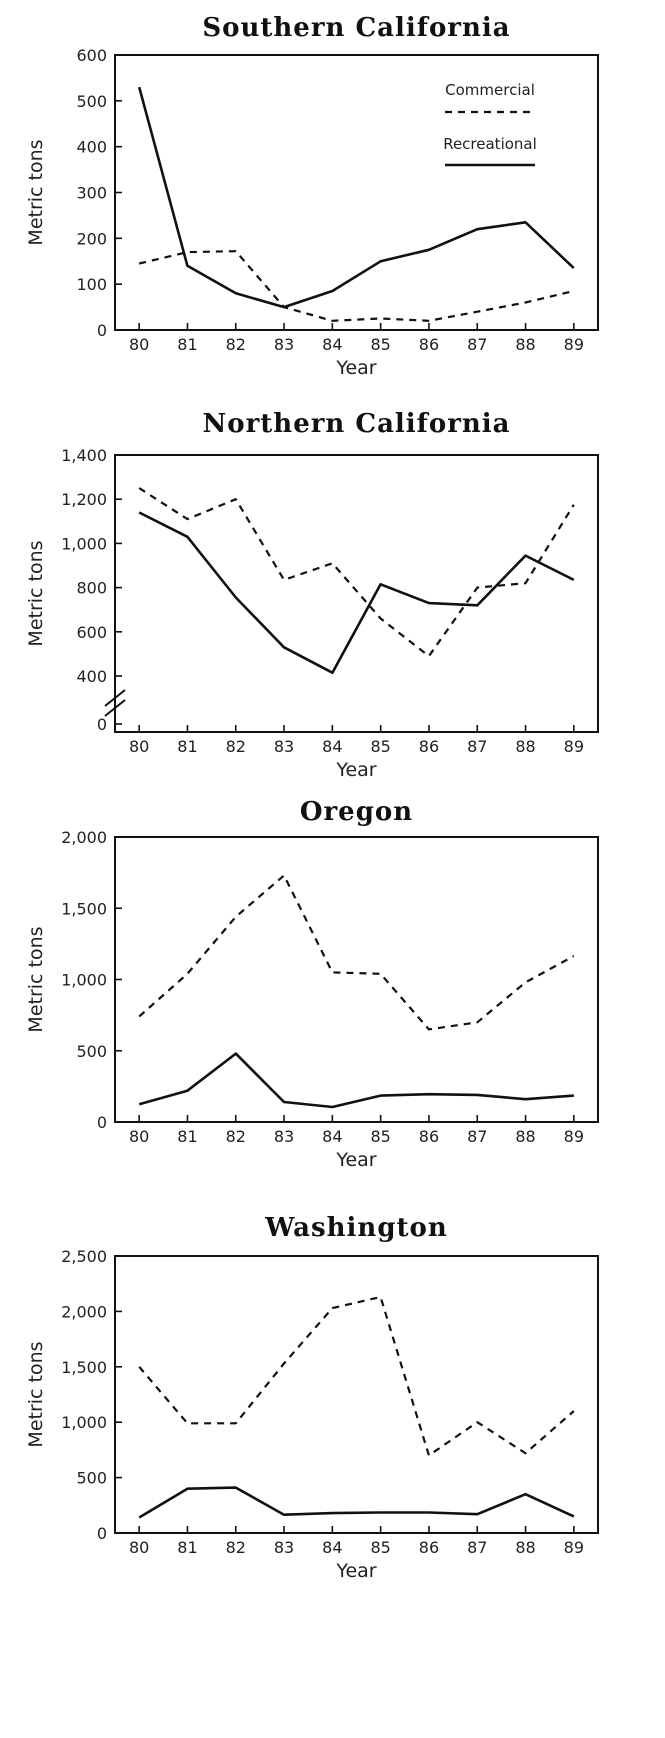 This screenshot has width=665, height=1738. What do you see at coordinates (91, 193) in the screenshot?
I see `y-tick-label: 300` at bounding box center [91, 193].